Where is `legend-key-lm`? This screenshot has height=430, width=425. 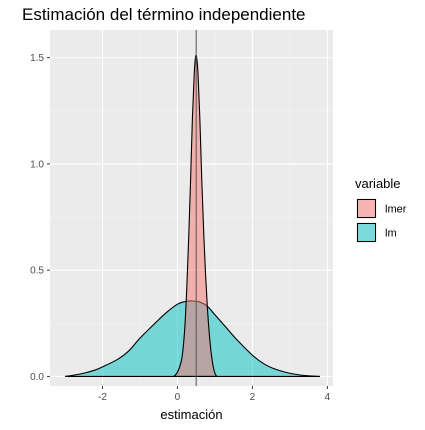
legend-key-lm is located at coordinates (366, 232).